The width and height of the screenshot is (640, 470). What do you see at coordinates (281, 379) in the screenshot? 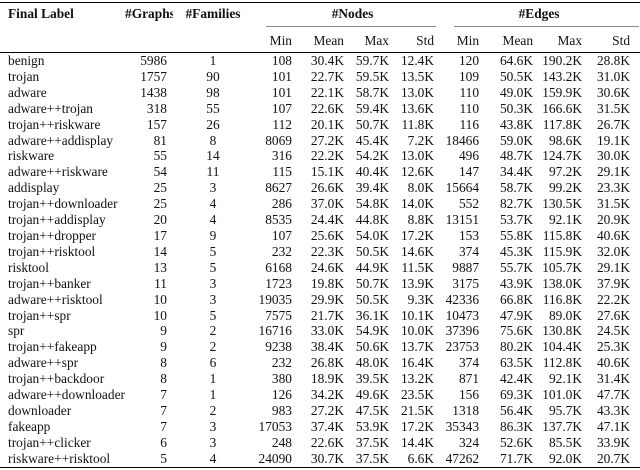
I see `cell-nodes-min: 380` at bounding box center [281, 379].